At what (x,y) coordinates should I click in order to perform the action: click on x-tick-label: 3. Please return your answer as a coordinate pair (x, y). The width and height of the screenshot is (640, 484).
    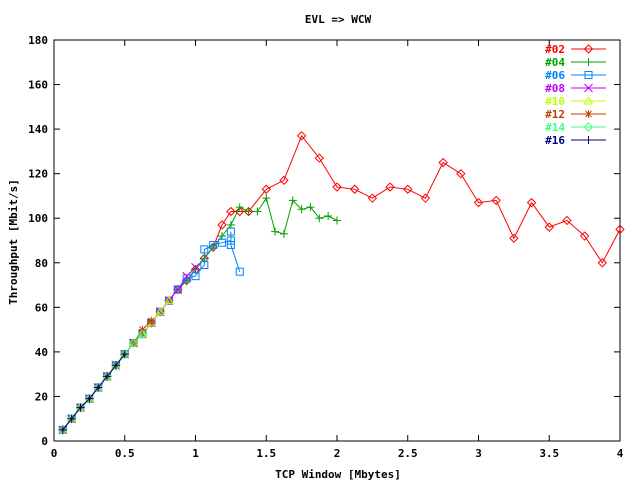
    Looking at the image, I should click on (478, 453).